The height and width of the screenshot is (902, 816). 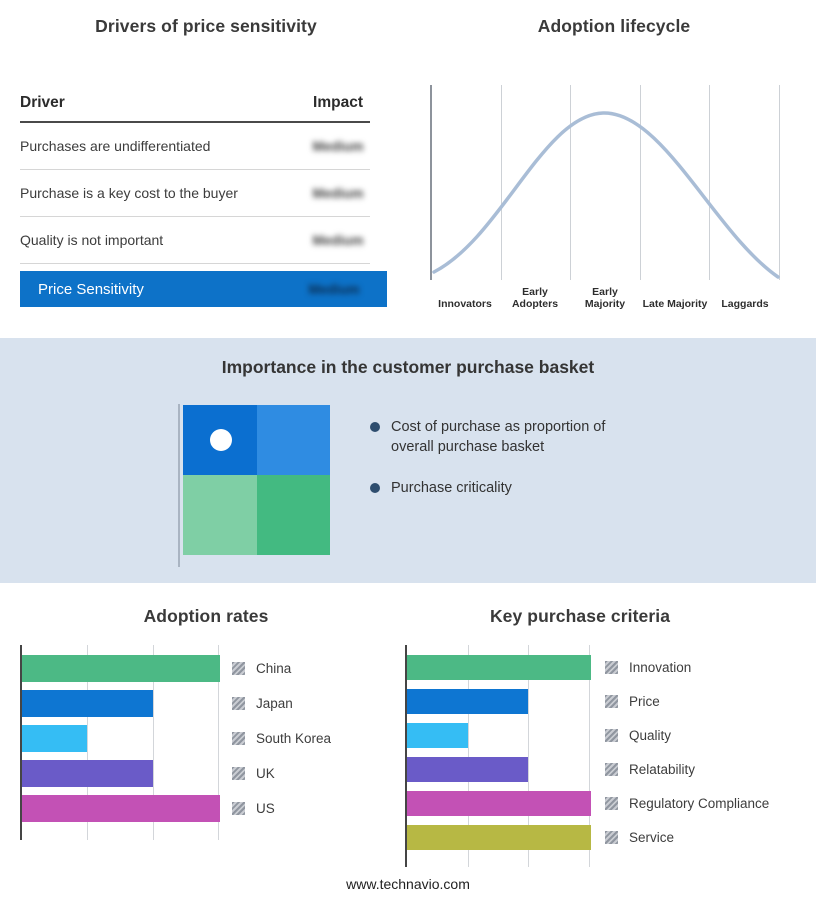 I want to click on adoption-rates-chart, so click(x=120, y=742).